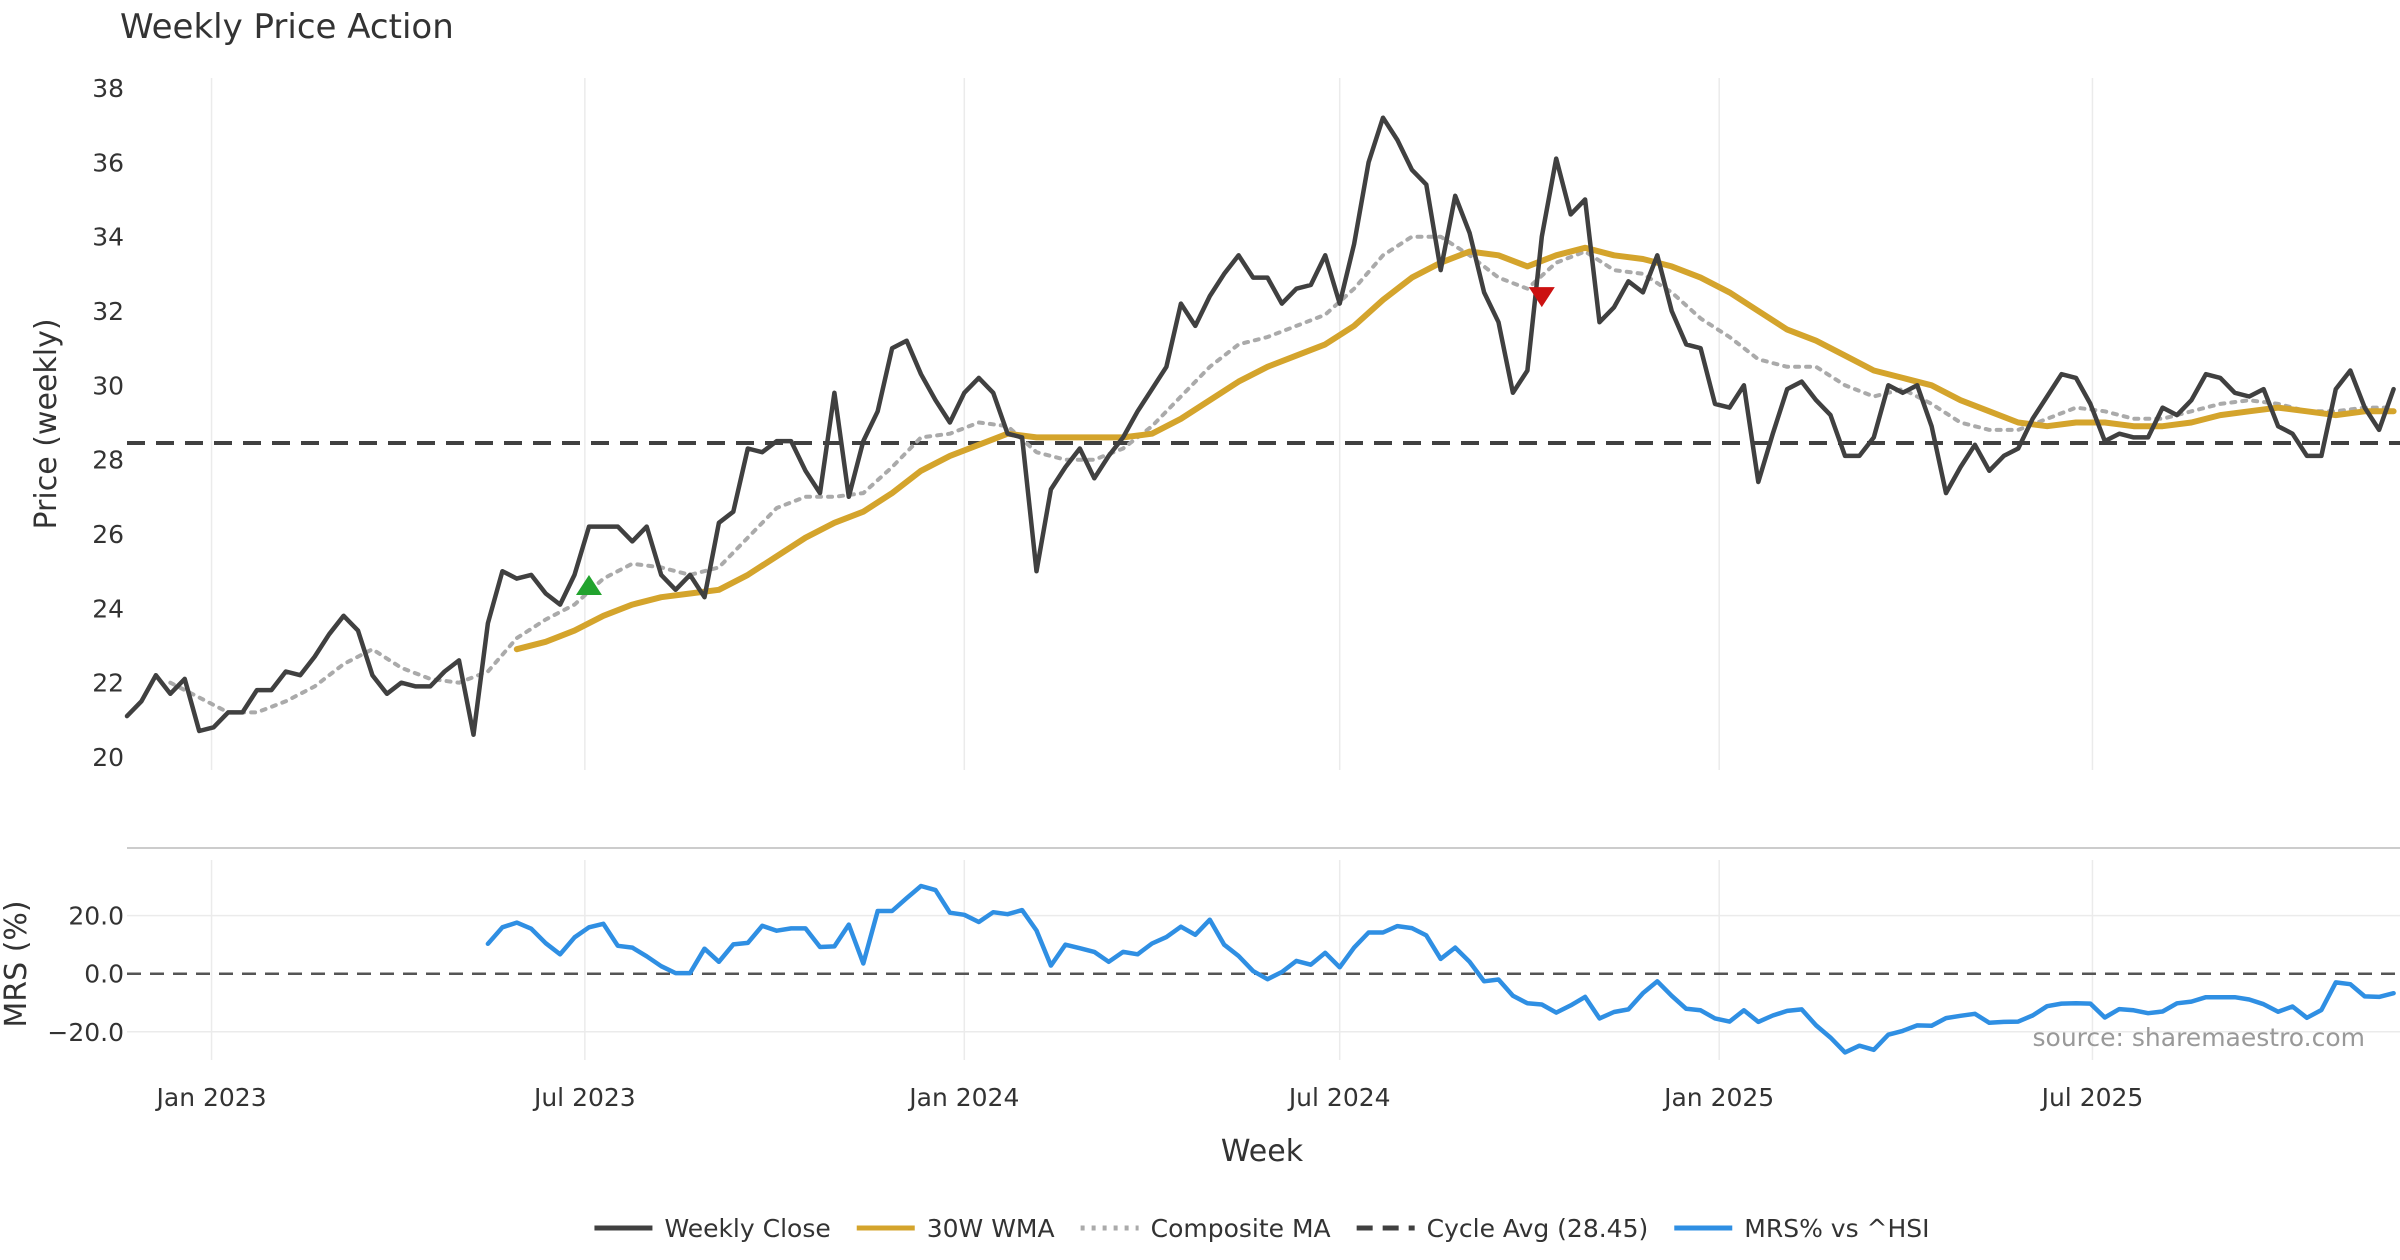 Image resolution: width=2400 pixels, height=1260 pixels. What do you see at coordinates (584, 1097) in the screenshot?
I see `x-tick-label: Jul 2023` at bounding box center [584, 1097].